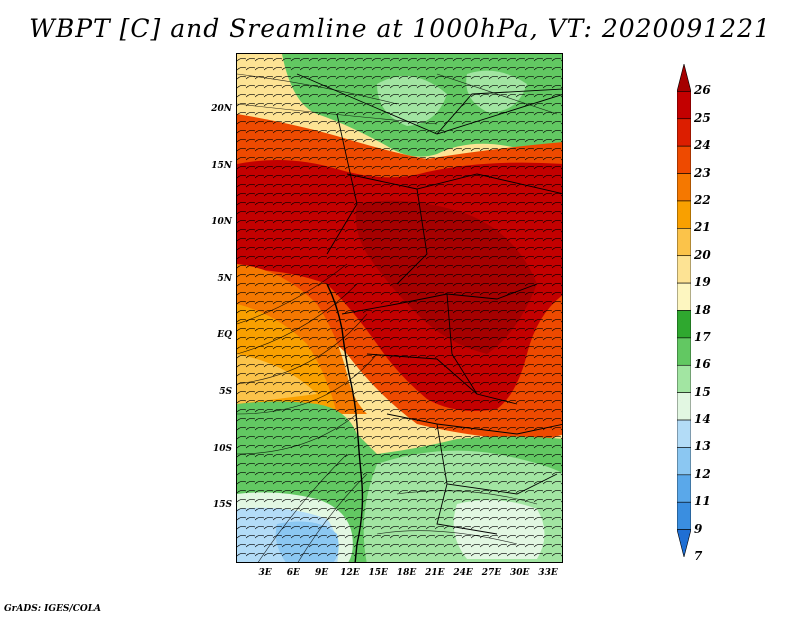 The image size is (800, 618). What do you see at coordinates (702, 501) in the screenshot?
I see `colorbar-label: 11` at bounding box center [702, 501].